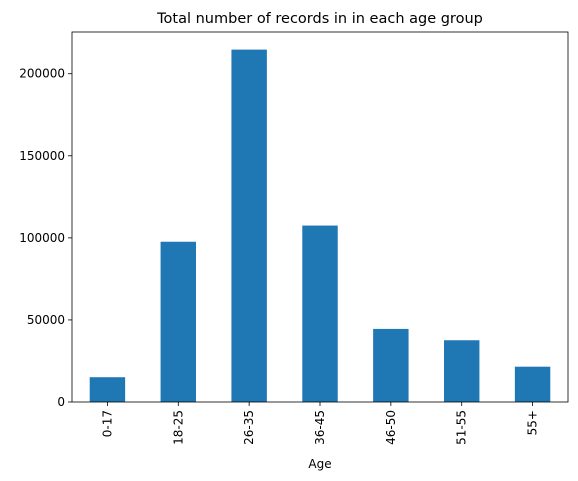 The width and height of the screenshot is (578, 481). What do you see at coordinates (42, 74) in the screenshot?
I see `y-tick-label: 200000` at bounding box center [42, 74].